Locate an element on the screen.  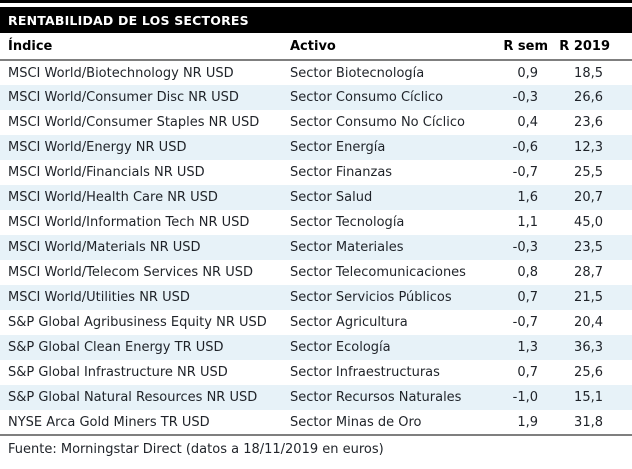
cell-activo: Sector Telecomunicaciones is located at coordinates (378, 272).